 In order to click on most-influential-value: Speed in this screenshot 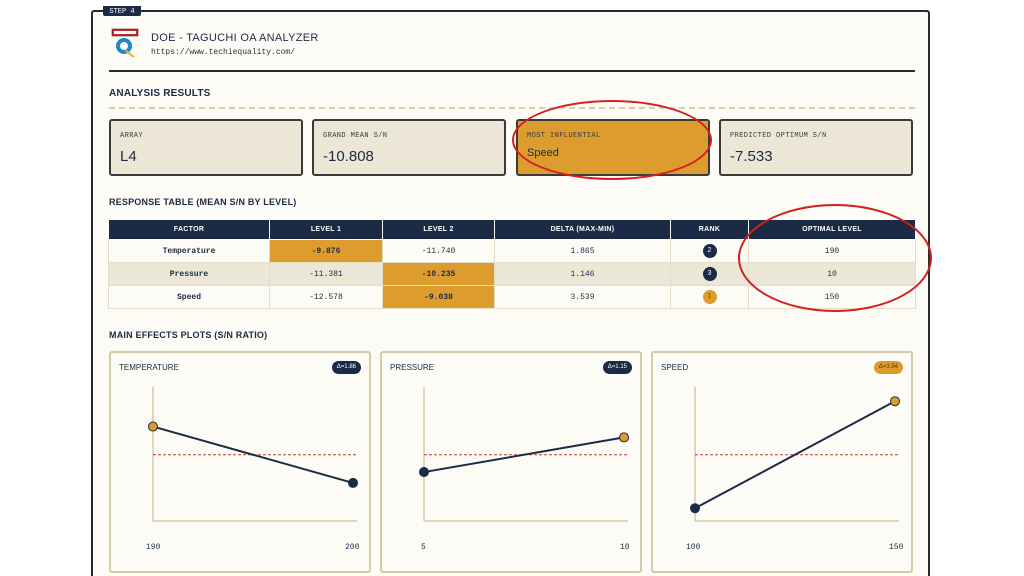, I will do `click(543, 153)`.